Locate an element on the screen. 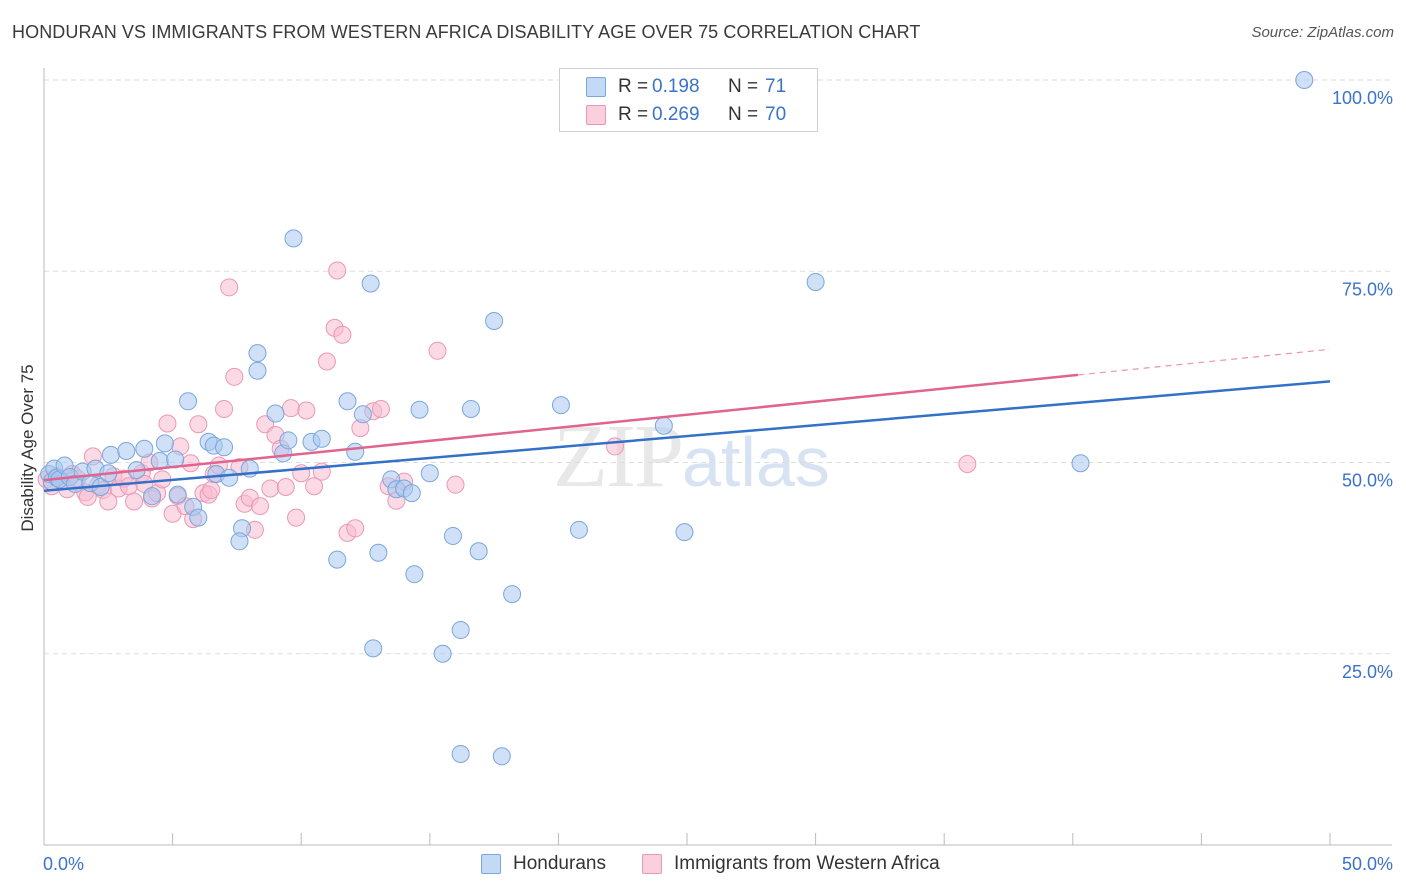  source-label: Source: ZipAtlas.com is located at coordinates (1322, 32).